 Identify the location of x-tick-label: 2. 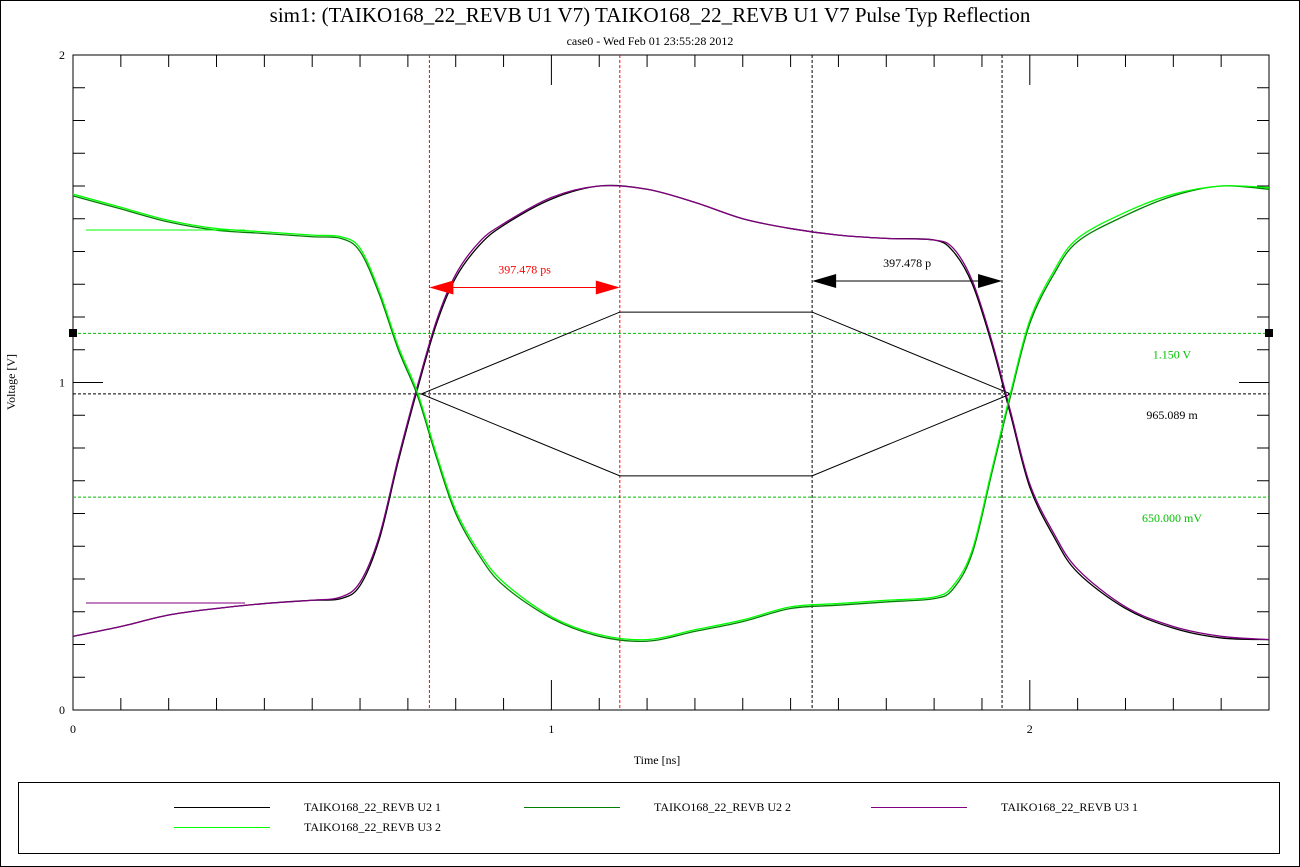
(1030, 729).